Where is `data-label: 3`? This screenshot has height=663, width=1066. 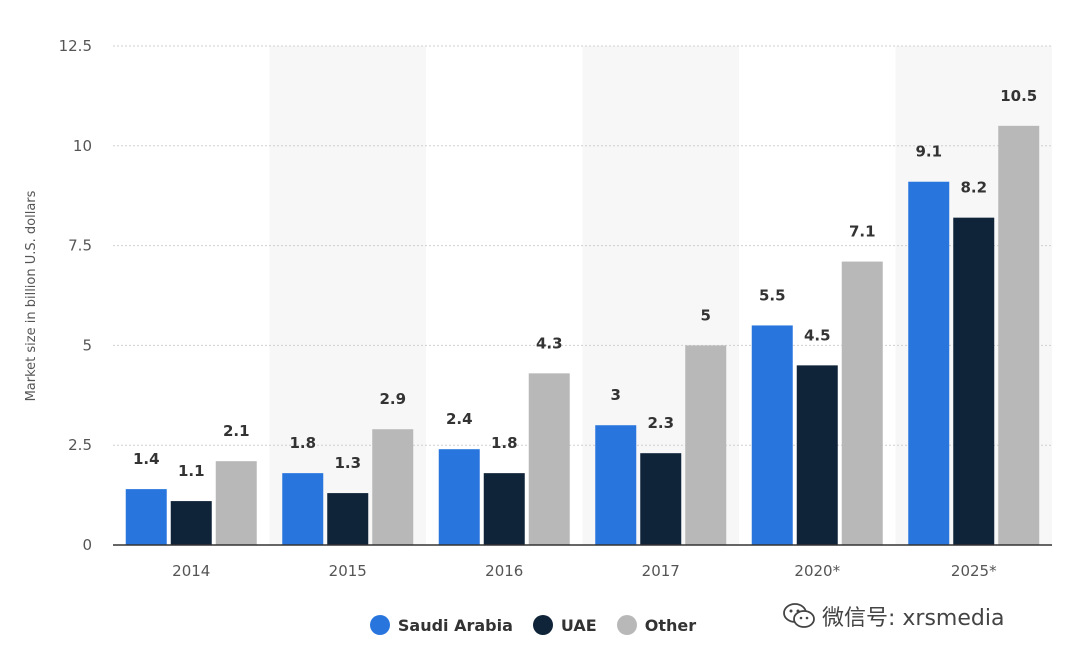
data-label: 3 is located at coordinates (616, 395).